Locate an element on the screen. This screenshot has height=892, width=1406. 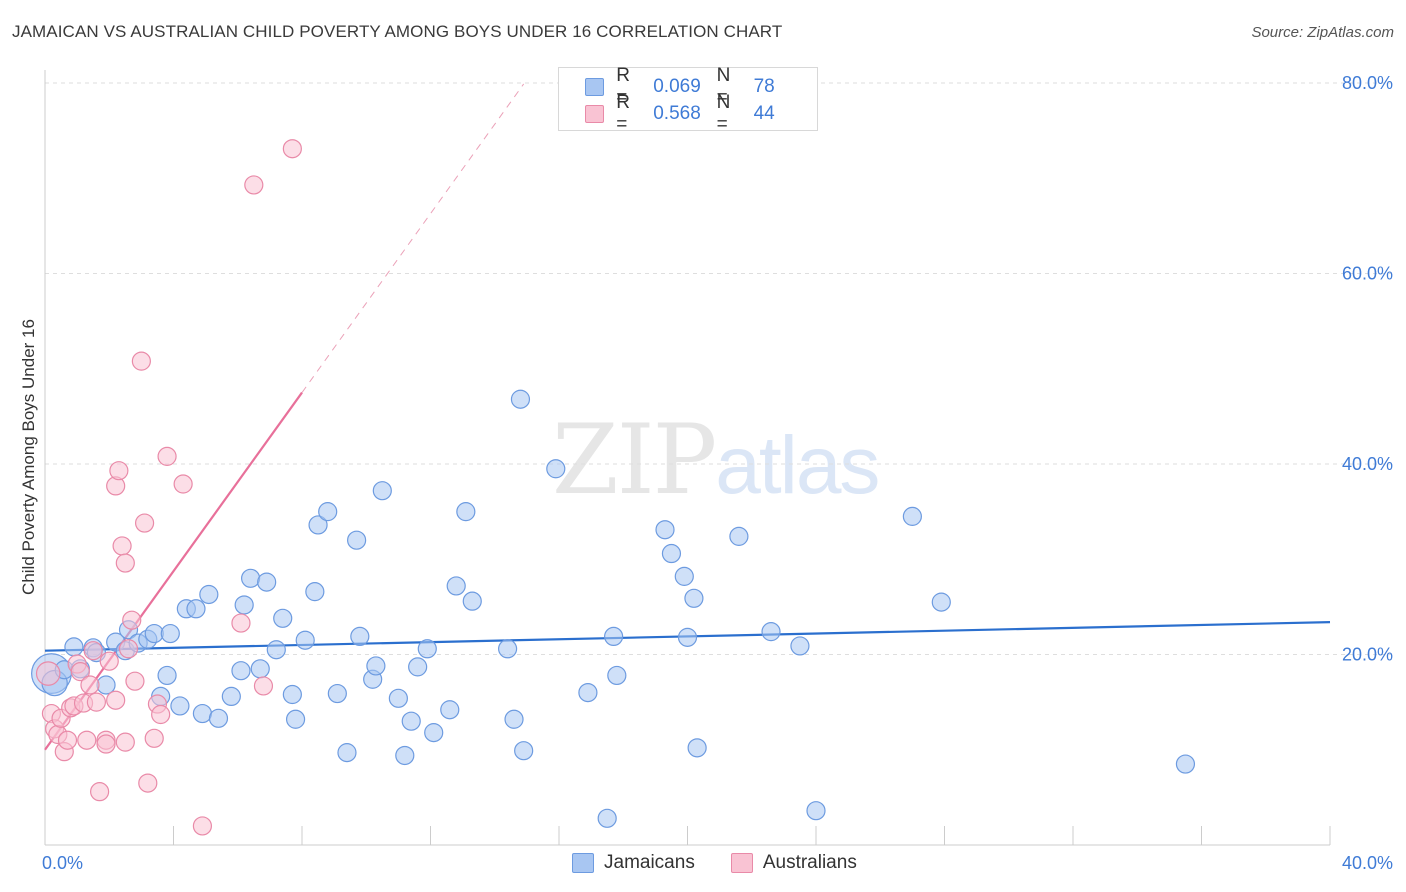
legend-n-value: 78 is located at coordinates (764, 86).